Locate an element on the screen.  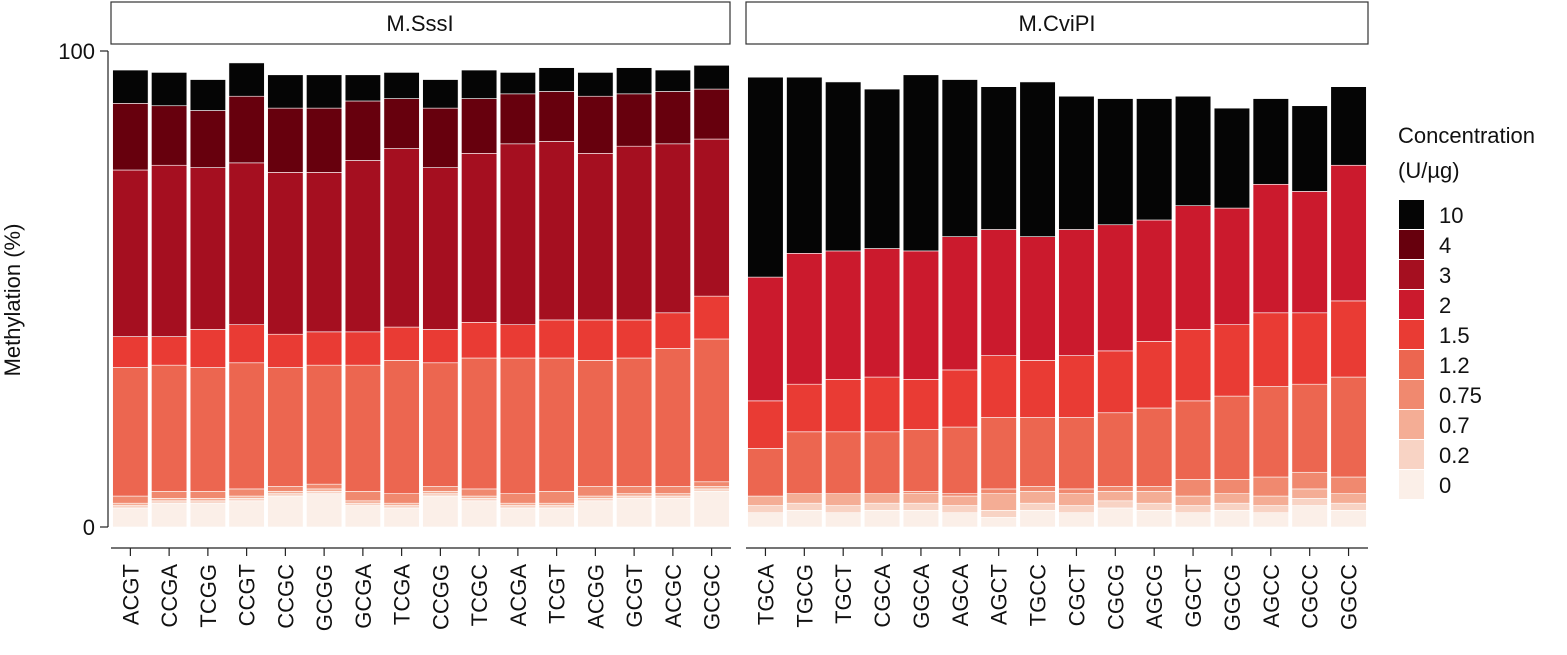
x-tick-label-tgct: TGCT is located at coordinates (843, 594).